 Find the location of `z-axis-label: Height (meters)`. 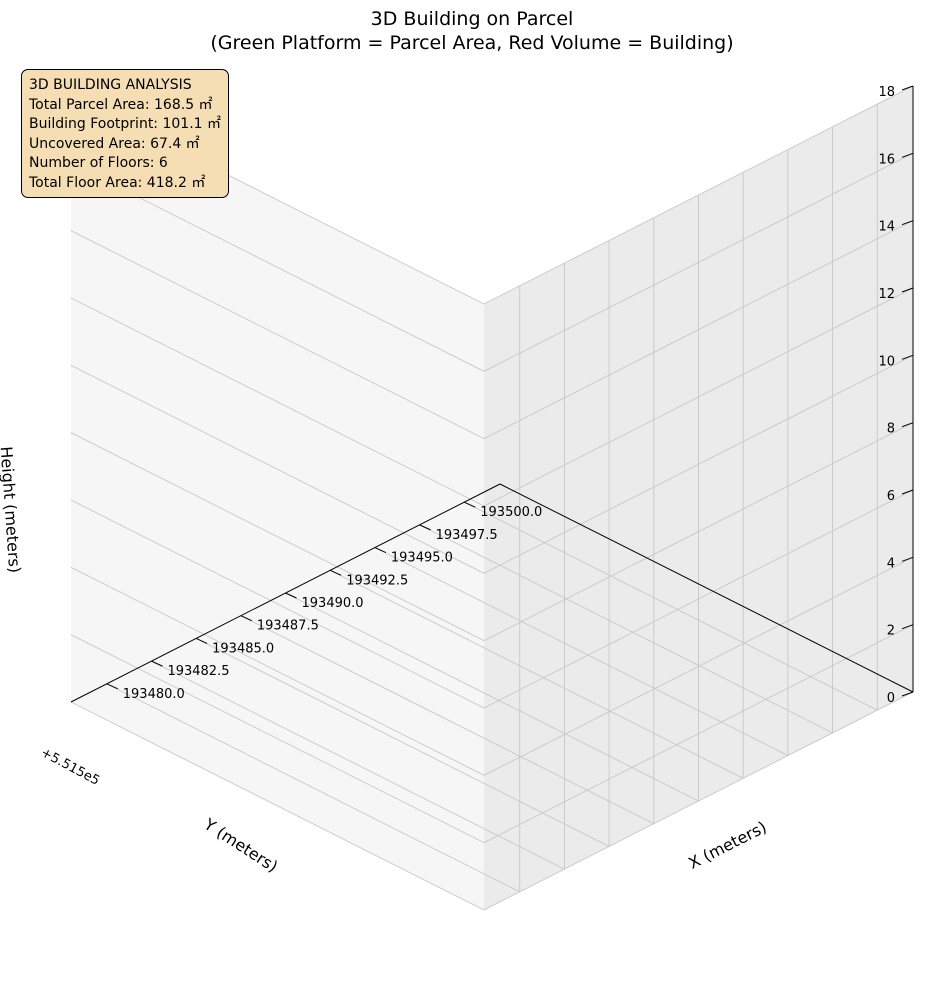

z-axis-label: Height (meters) is located at coordinates (12, 510).